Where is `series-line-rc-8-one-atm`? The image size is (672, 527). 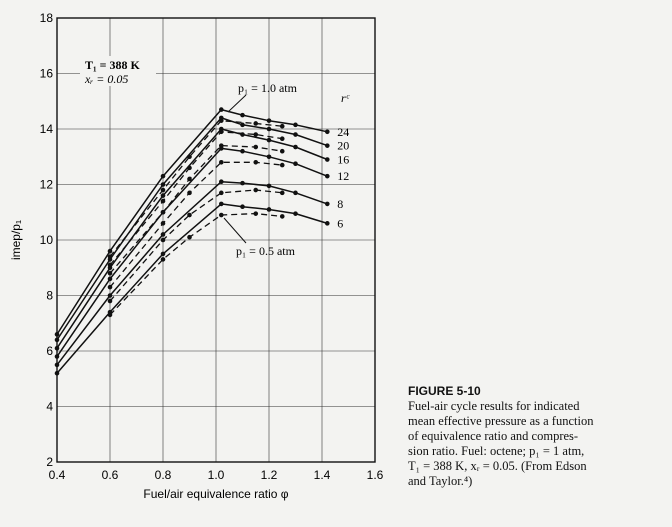
series-line-rc-8-one-atm is located at coordinates (192, 273).